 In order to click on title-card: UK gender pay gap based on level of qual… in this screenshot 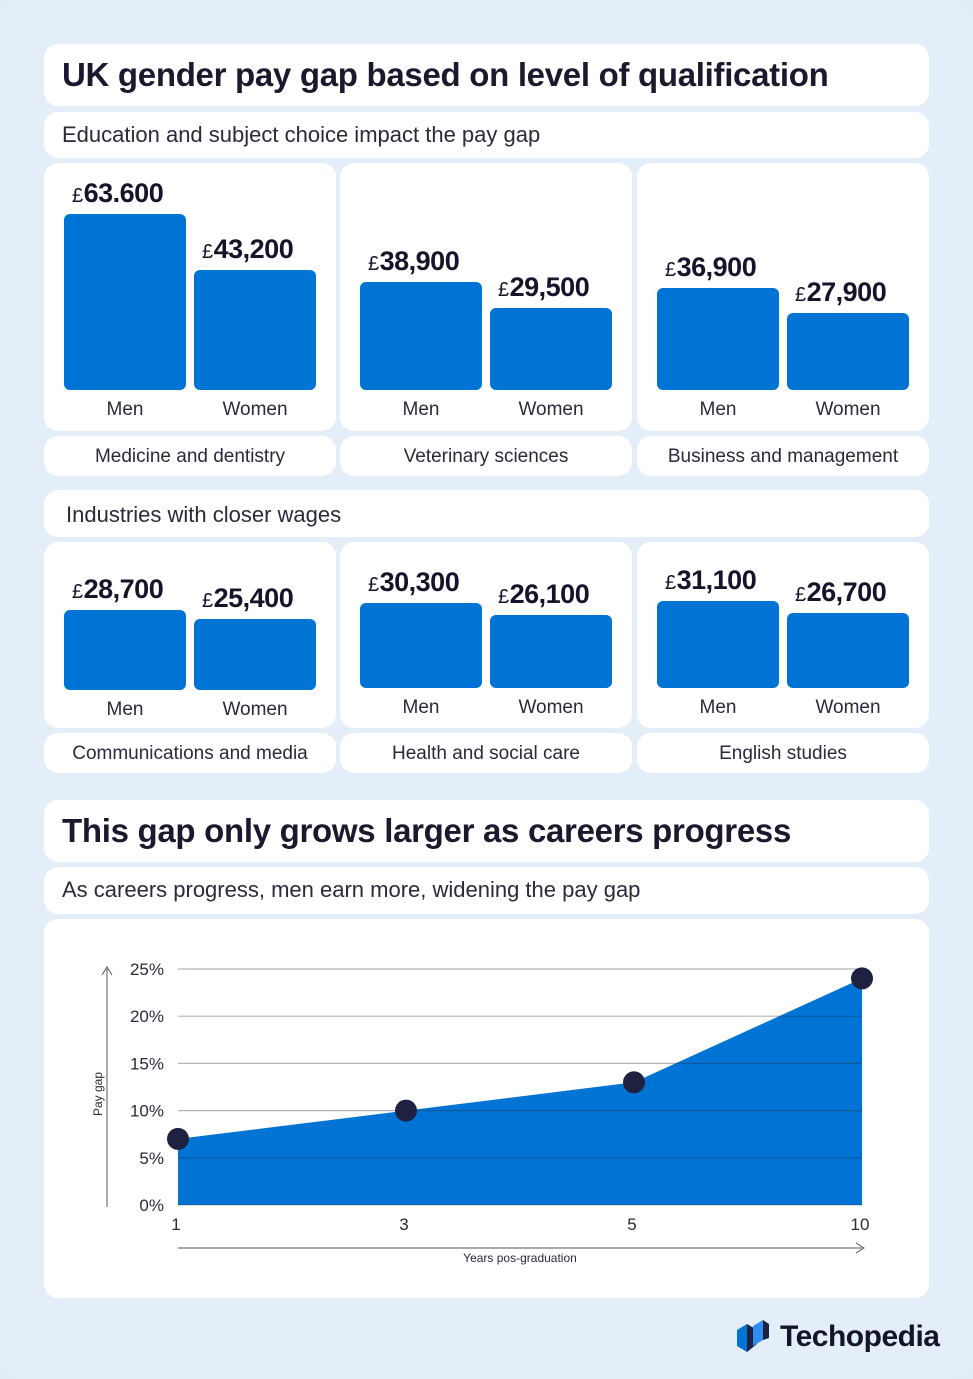, I will do `click(486, 75)`.